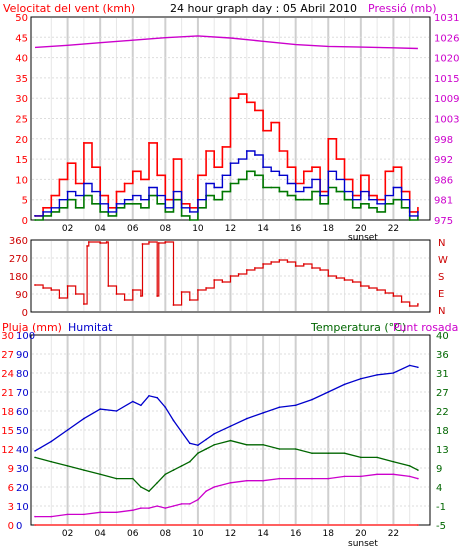  I want to click on temperature-y-tick-label: 13, so click(442, 450).